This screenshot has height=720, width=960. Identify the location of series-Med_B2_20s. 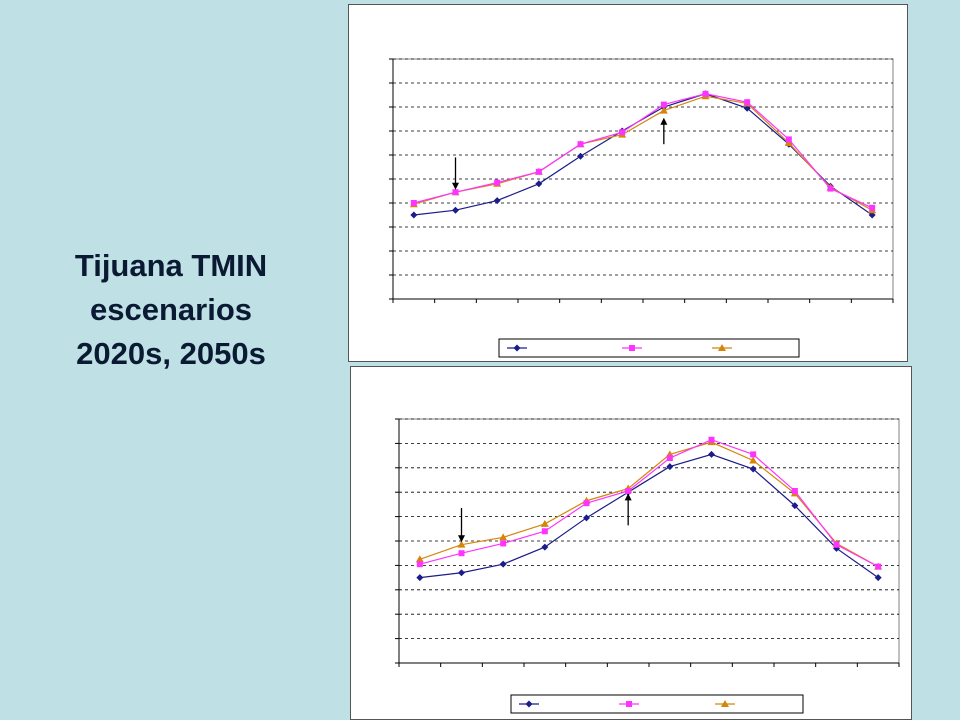
(643, 150).